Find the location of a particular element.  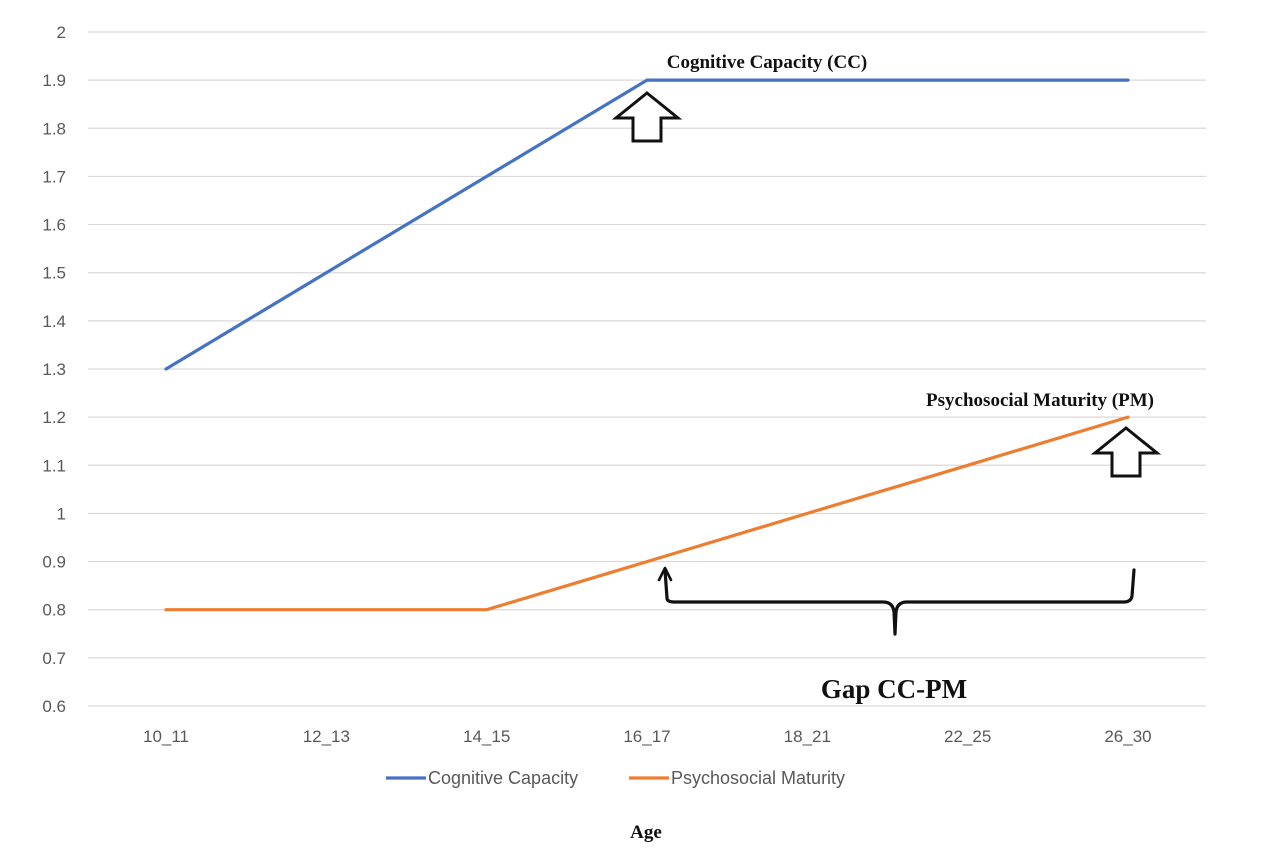

y-tick-label: 1.7 is located at coordinates (54, 176).